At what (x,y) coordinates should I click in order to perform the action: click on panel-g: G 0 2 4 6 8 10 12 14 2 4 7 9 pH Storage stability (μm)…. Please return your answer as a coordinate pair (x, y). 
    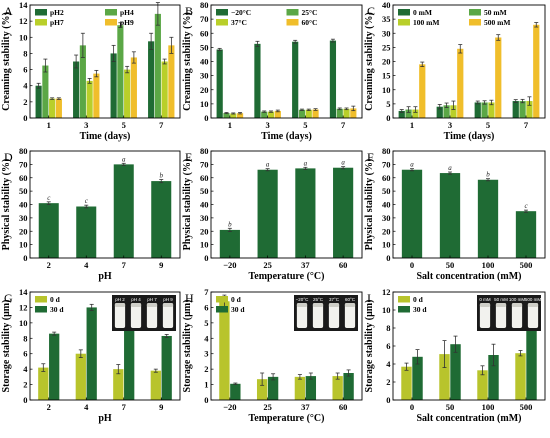
    Looking at the image, I should click on (91, 355).